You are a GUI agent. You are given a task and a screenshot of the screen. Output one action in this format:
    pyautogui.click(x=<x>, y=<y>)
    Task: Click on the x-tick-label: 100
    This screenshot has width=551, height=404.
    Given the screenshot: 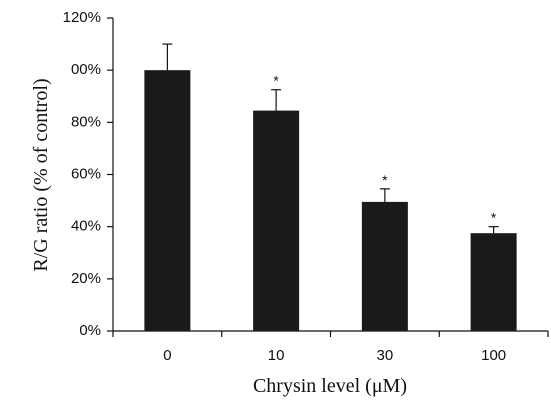 What is the action you would take?
    pyautogui.click(x=493, y=355)
    